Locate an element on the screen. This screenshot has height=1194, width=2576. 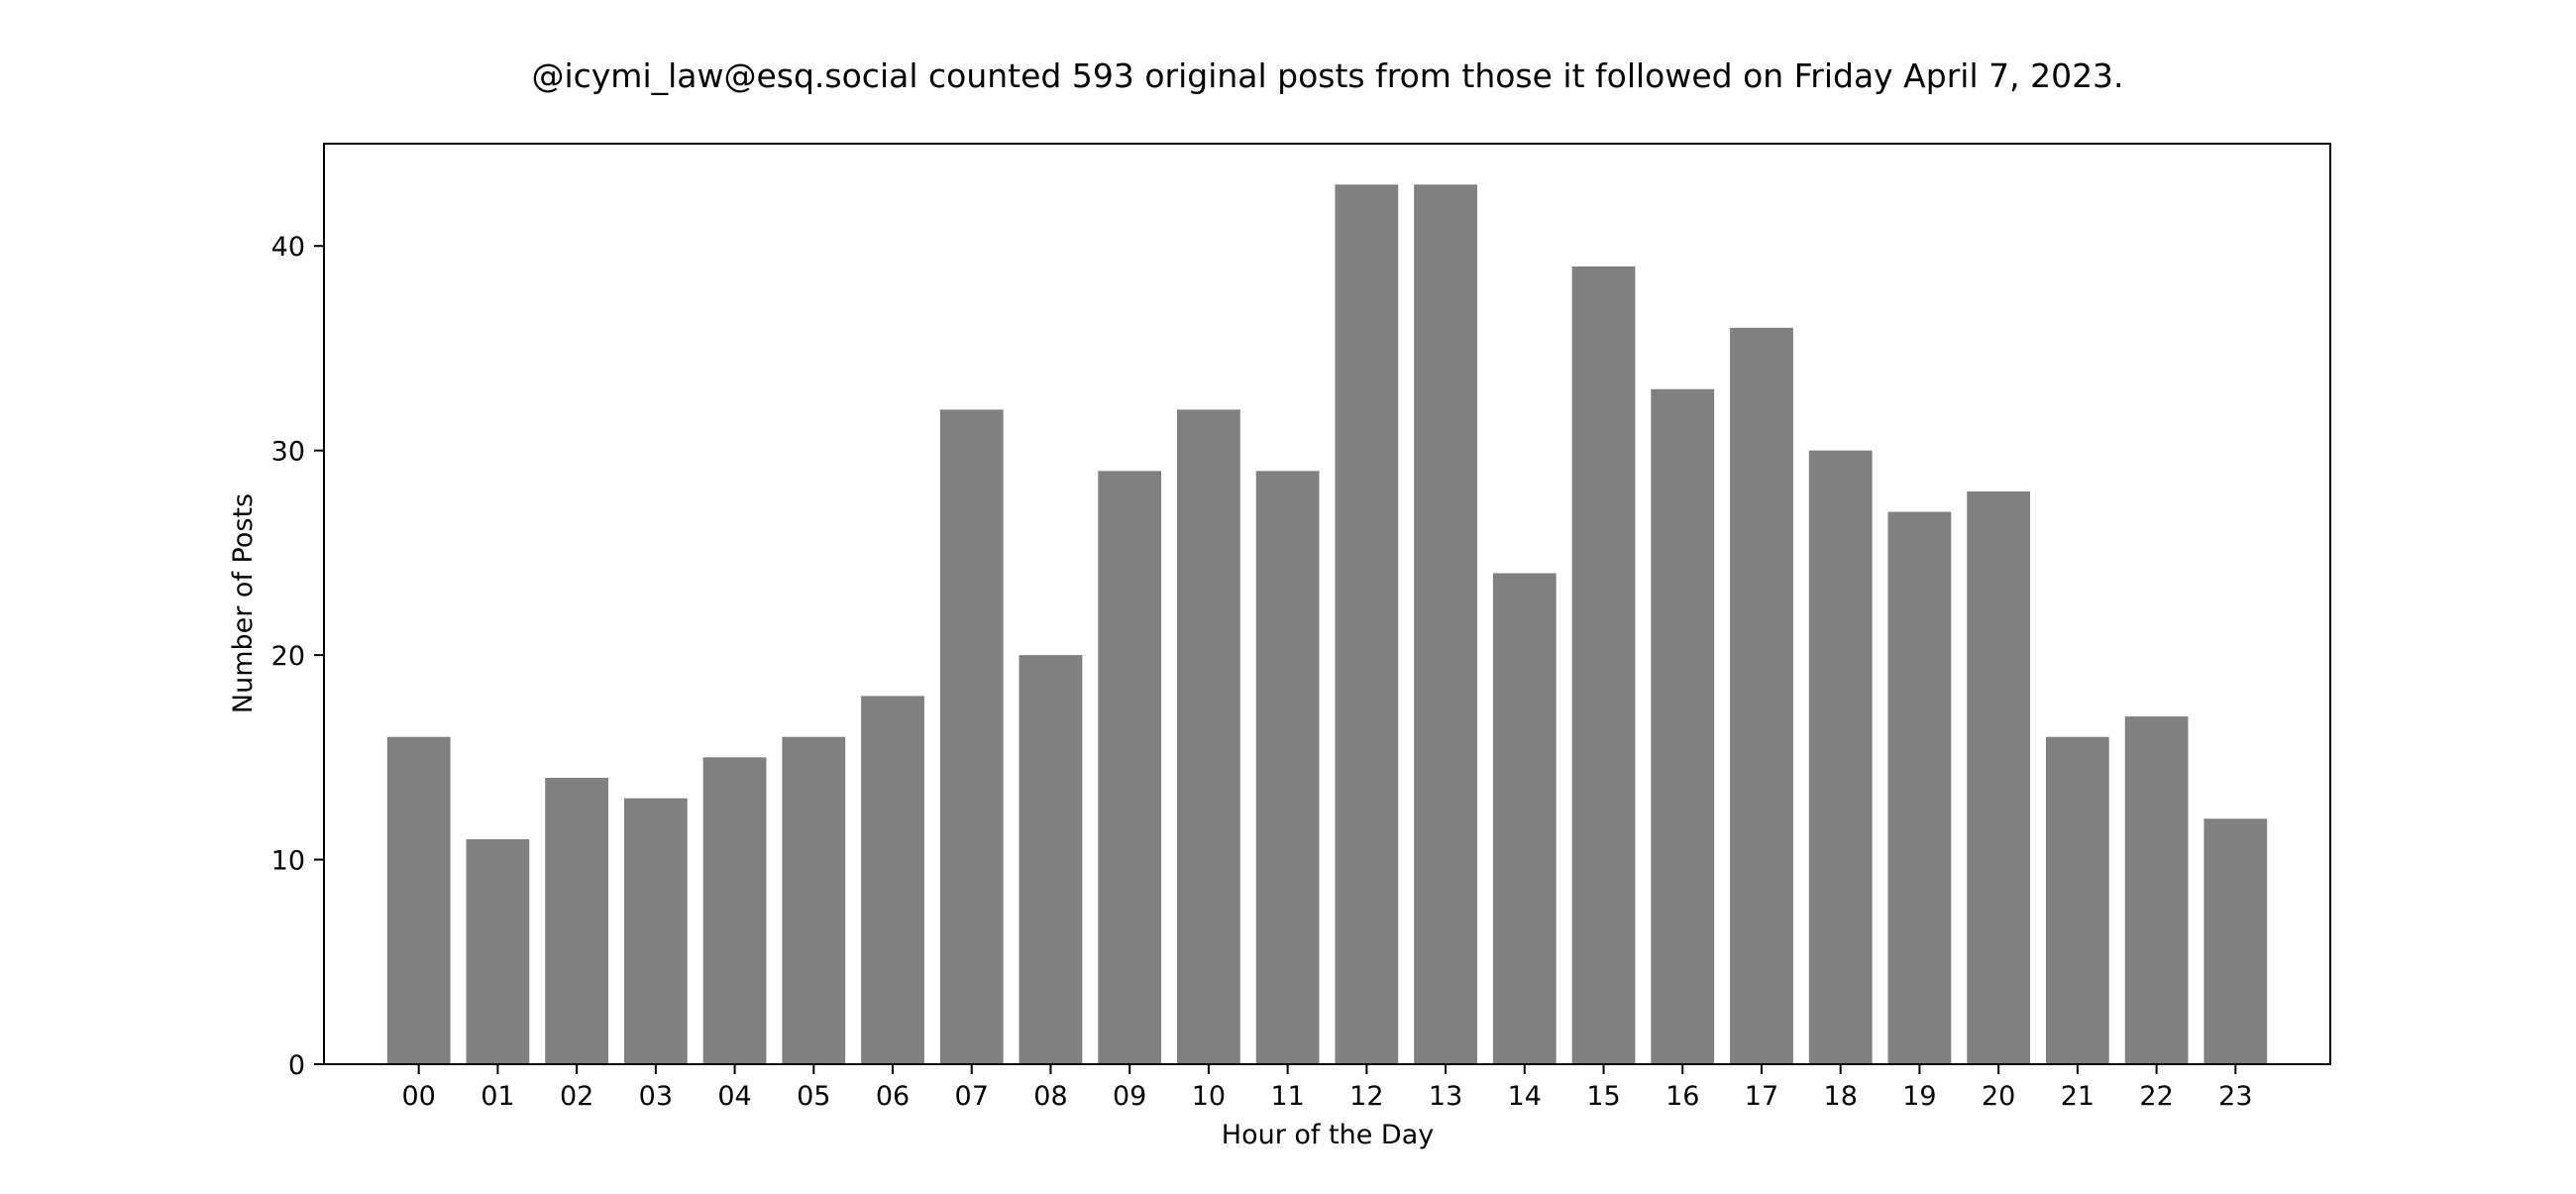
x-axis-label: Hour of the Day is located at coordinates (1328, 1135).